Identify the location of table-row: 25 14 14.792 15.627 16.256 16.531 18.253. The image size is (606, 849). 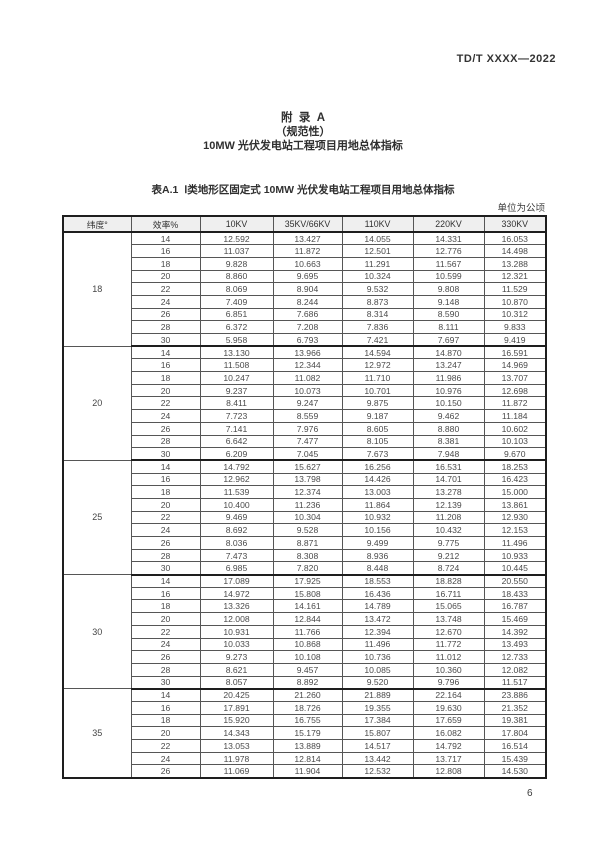
(304, 517).